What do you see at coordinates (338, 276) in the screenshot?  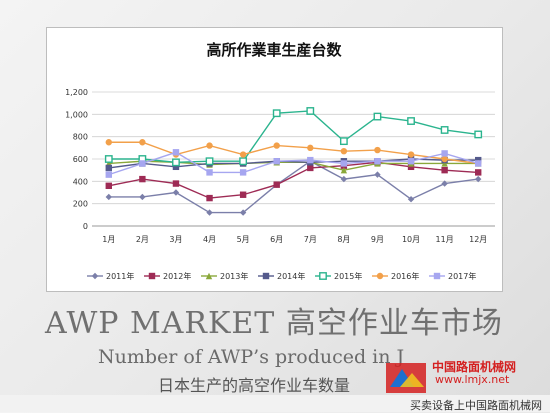 I see `legend-item: 2015年` at bounding box center [338, 276].